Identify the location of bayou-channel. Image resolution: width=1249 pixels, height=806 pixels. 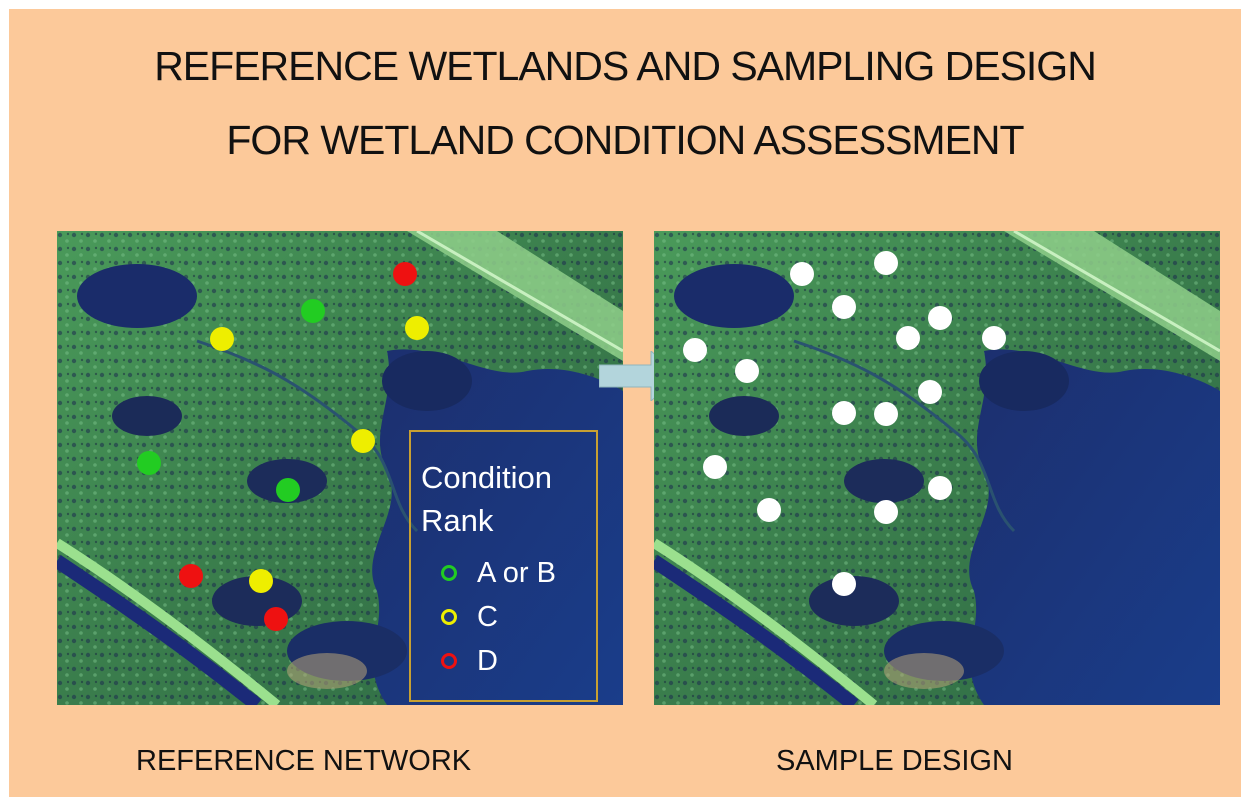
(904, 436).